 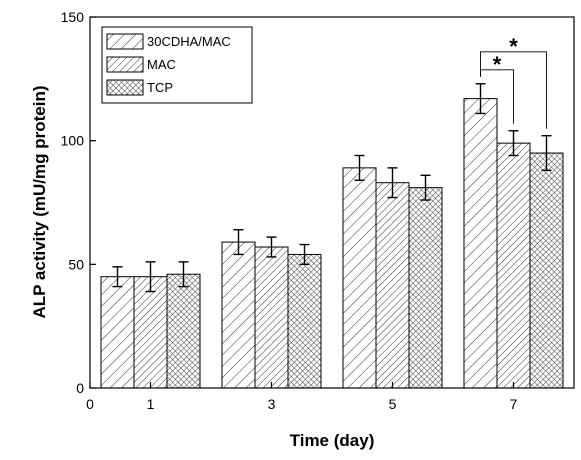 I want to click on significance-layer: **, so click(x=513, y=81).